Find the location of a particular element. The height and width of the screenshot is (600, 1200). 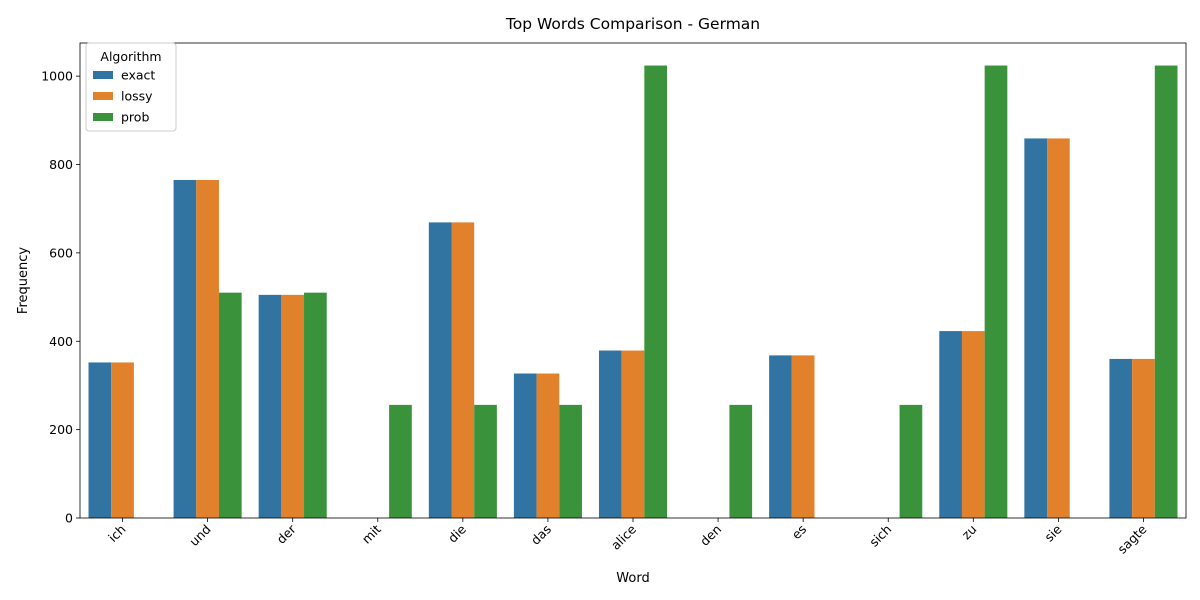

x-tick-label-alice: alice is located at coordinates (623, 536).